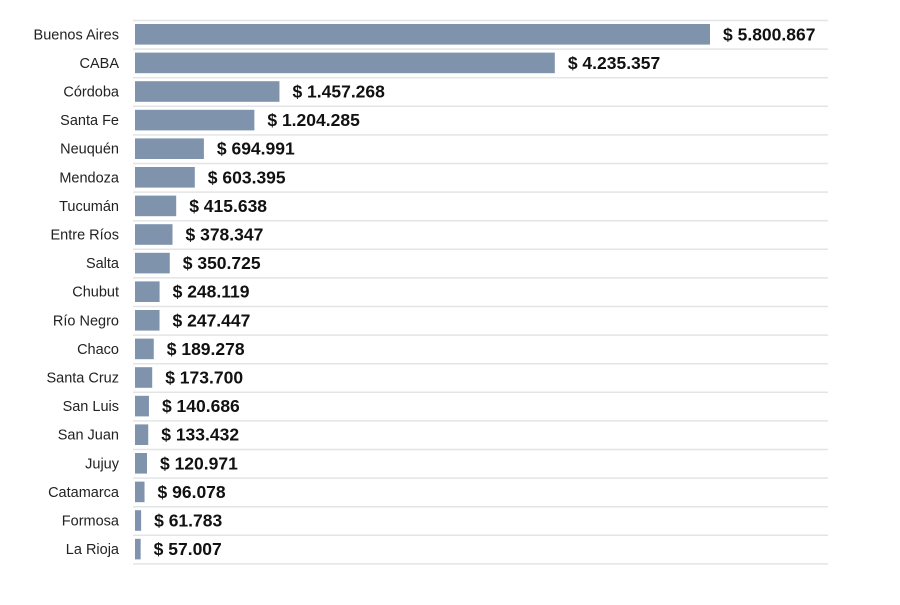 The image size is (900, 605). Describe the element at coordinates (206, 349) in the screenshot. I see `data-label: $ 189.278` at that location.